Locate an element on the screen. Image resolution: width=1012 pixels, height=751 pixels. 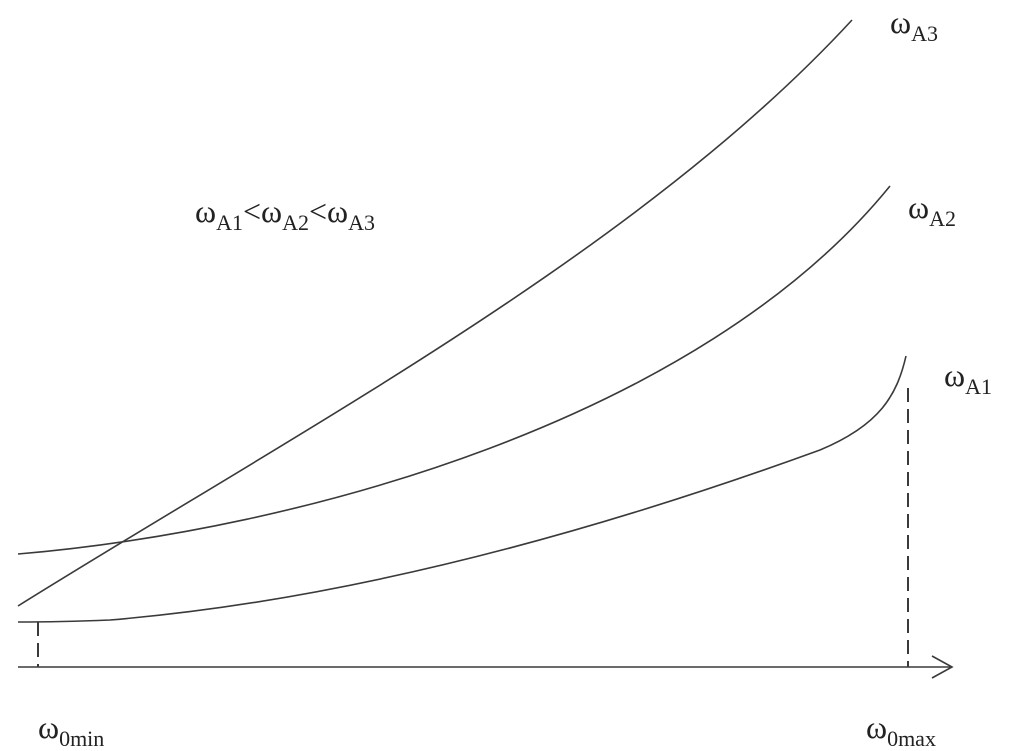
curve-a2-label: ωA2 is located at coordinates (932, 210).